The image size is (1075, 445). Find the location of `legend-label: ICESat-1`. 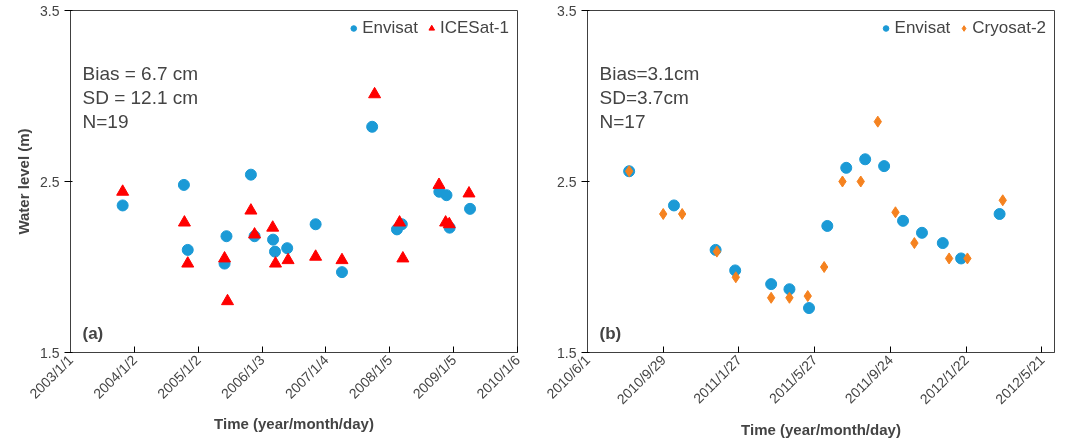

legend-label: ICESat-1 is located at coordinates (474, 28).